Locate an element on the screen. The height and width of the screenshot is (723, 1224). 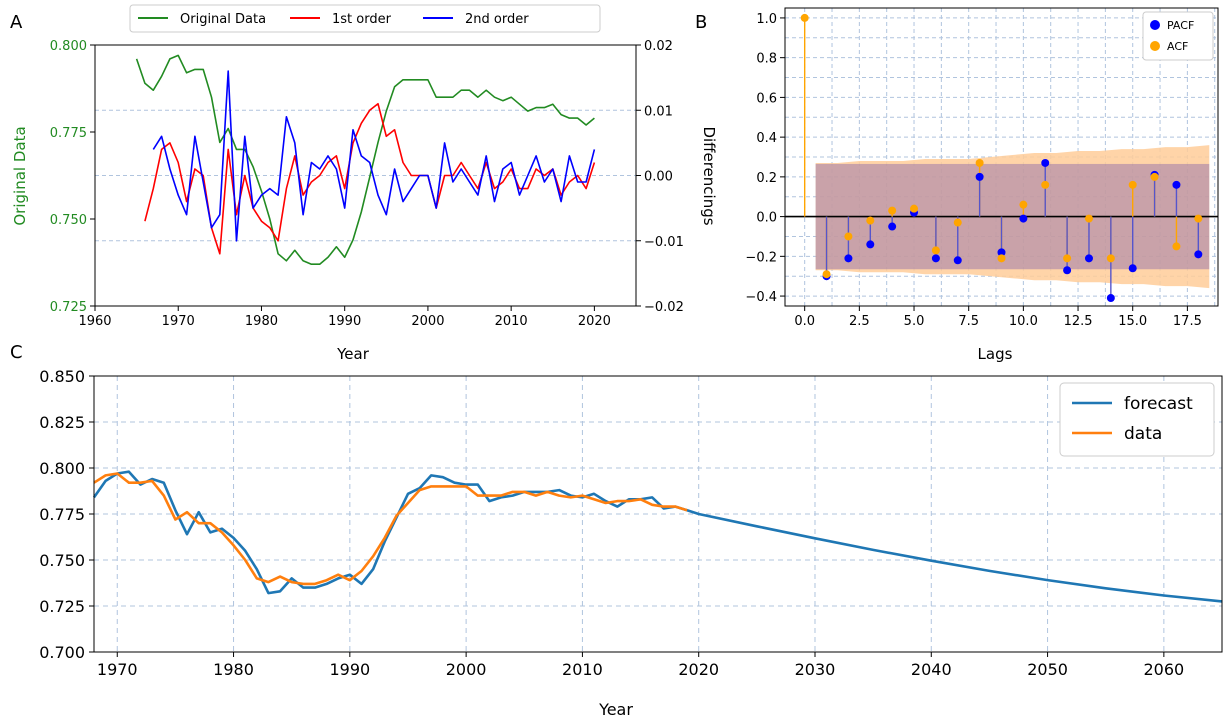
panel-c-xtick-label: 1990 is located at coordinates (349, 669).